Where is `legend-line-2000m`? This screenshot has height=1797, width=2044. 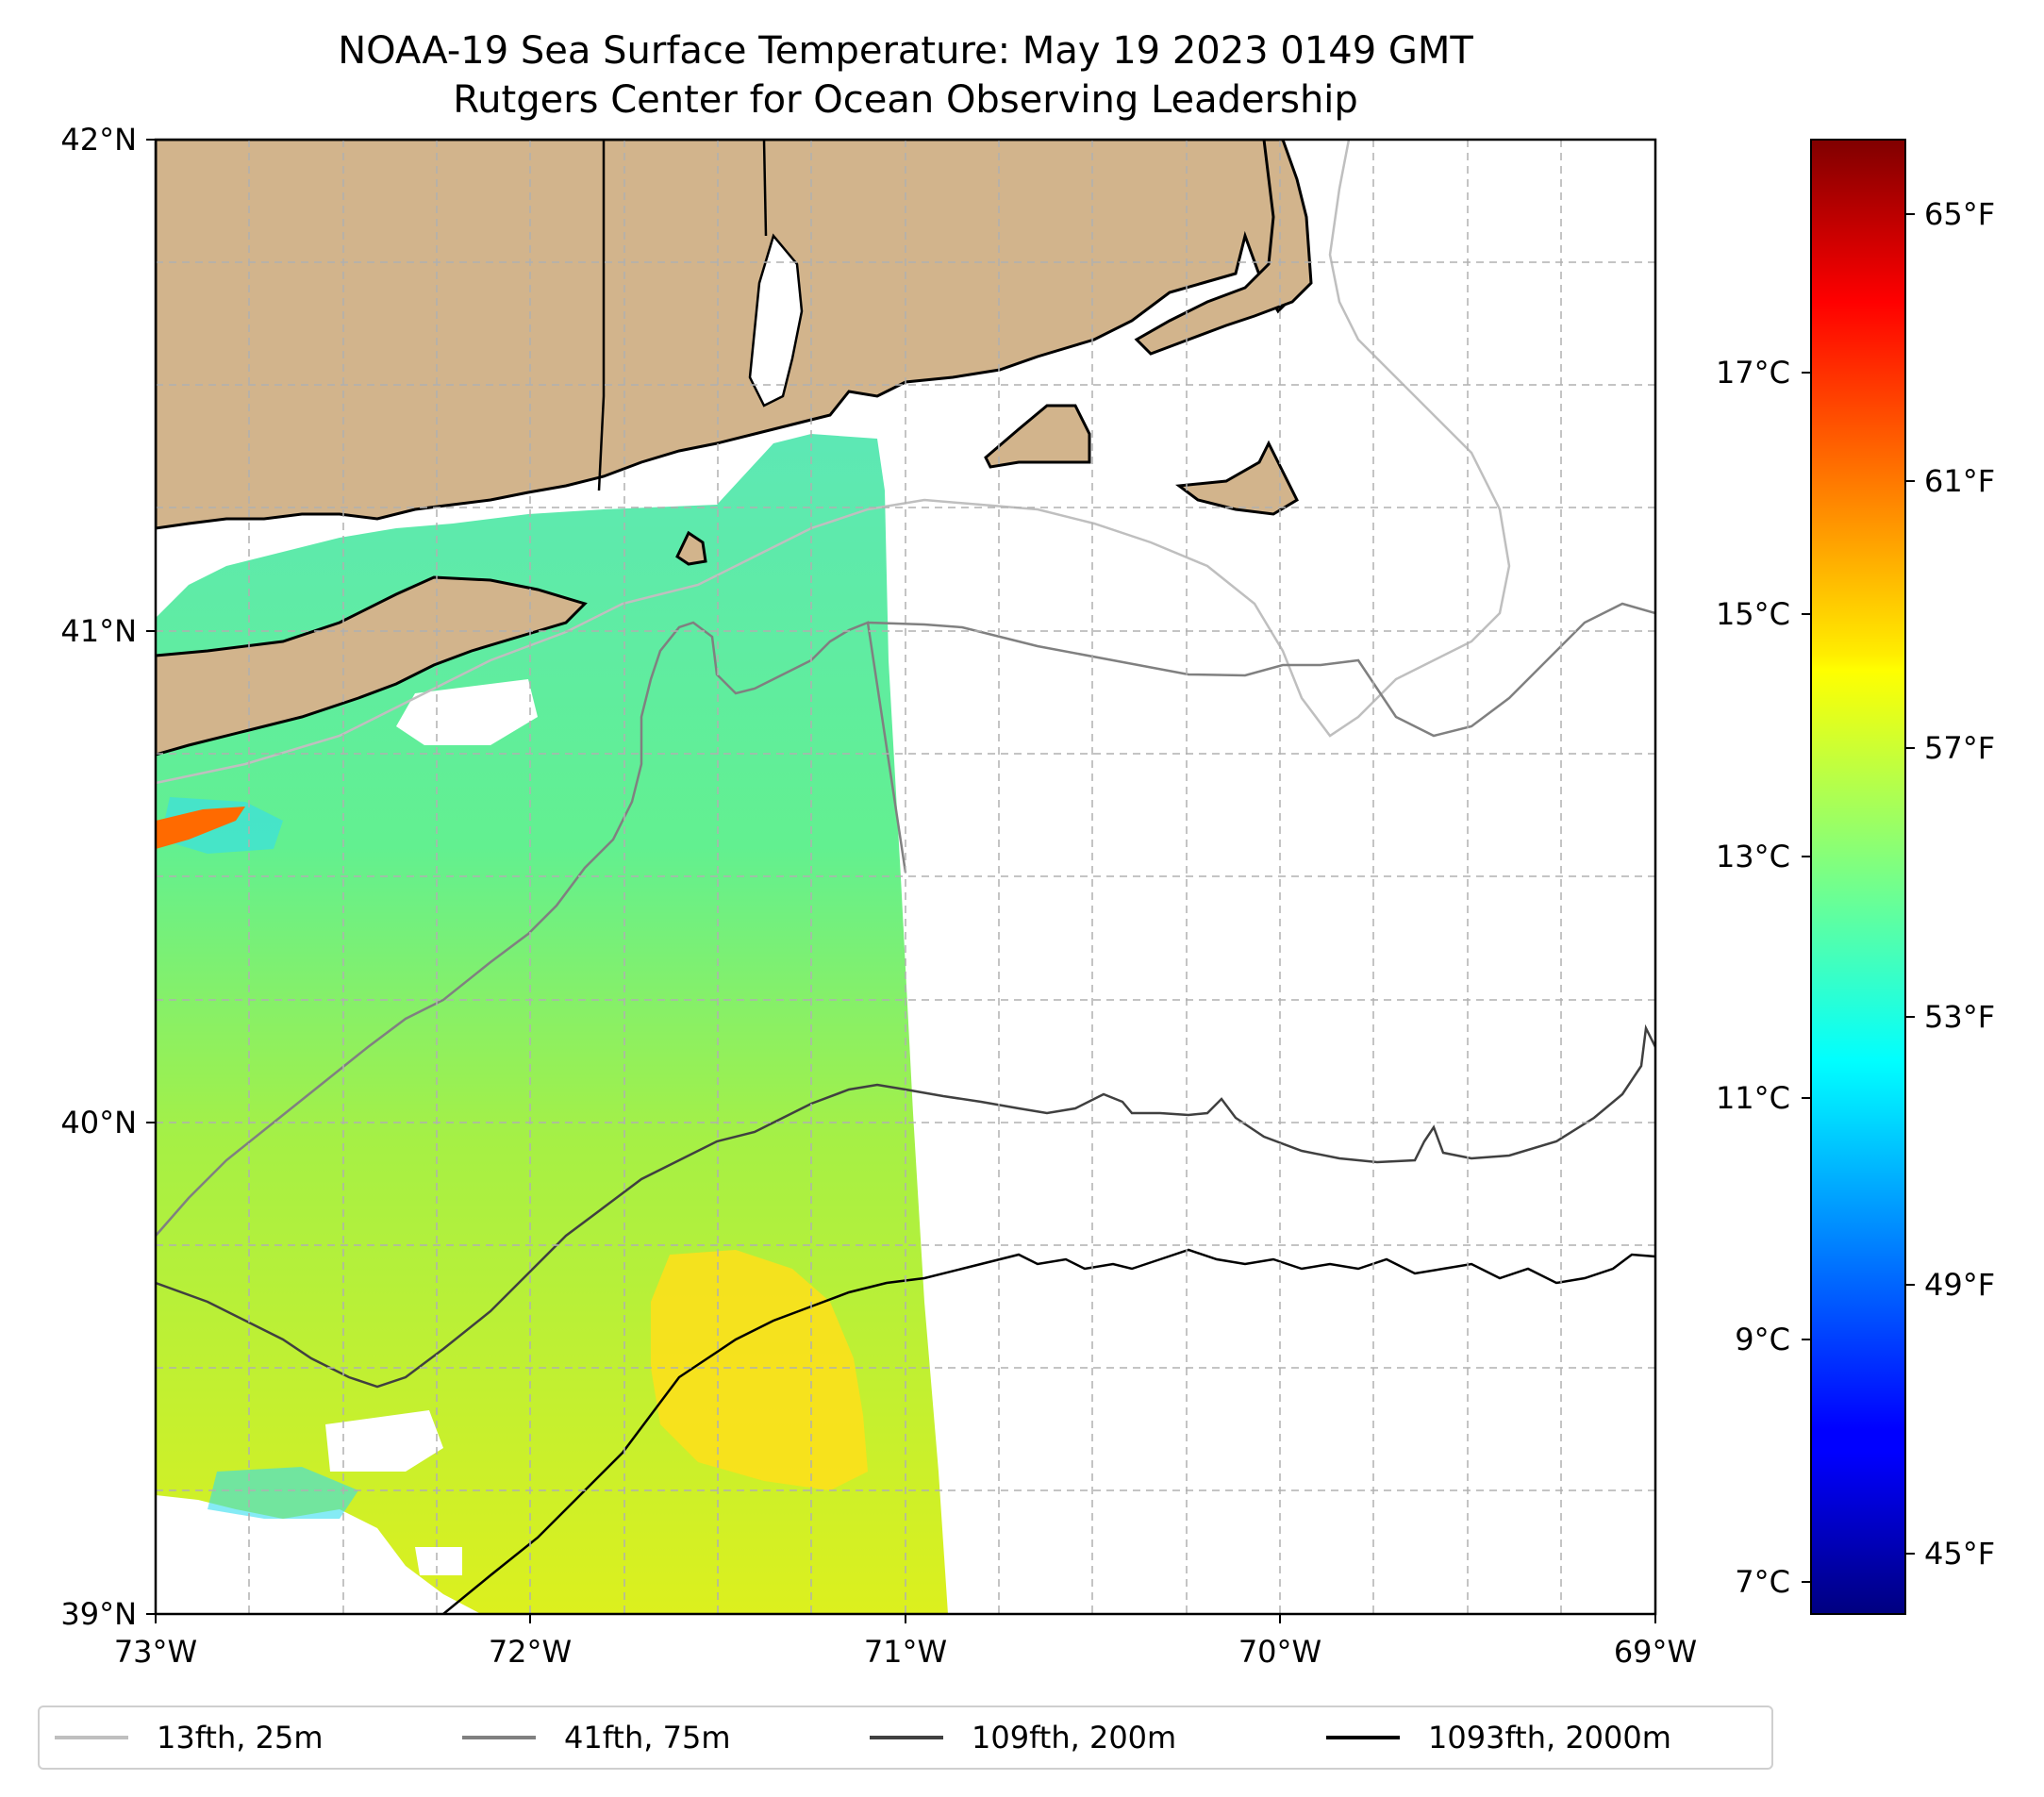 legend-line-2000m is located at coordinates (1363, 1737).